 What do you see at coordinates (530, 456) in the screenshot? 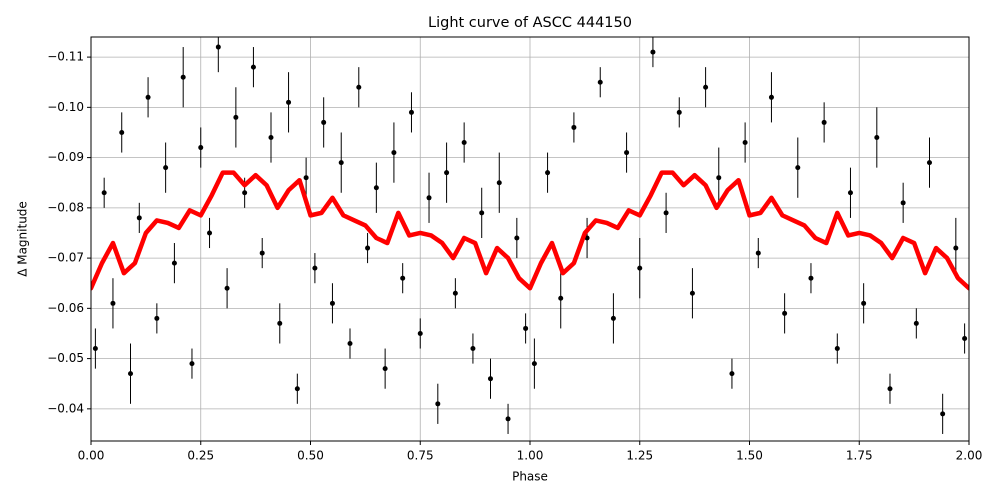
I see `x-tick-label: 1.00` at bounding box center [530, 456].